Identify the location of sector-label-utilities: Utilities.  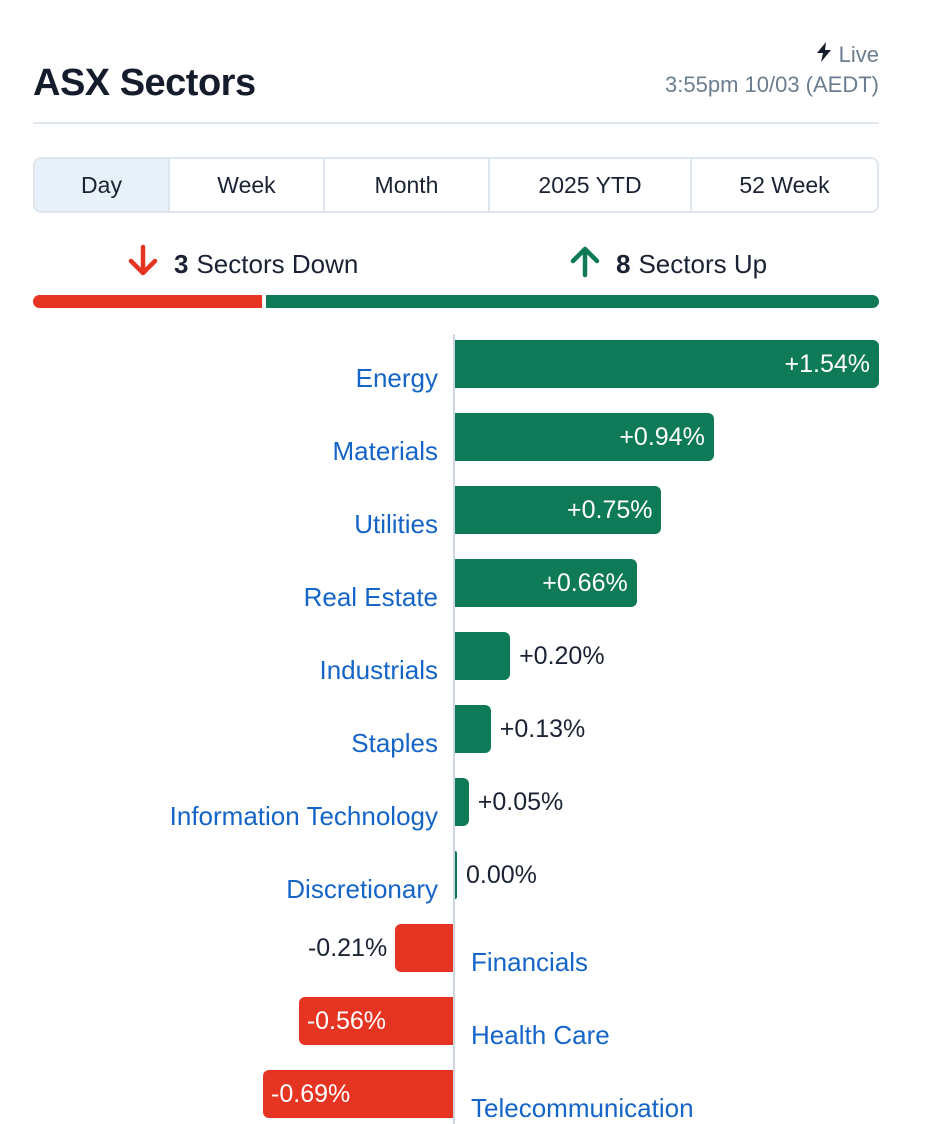
(396, 524).